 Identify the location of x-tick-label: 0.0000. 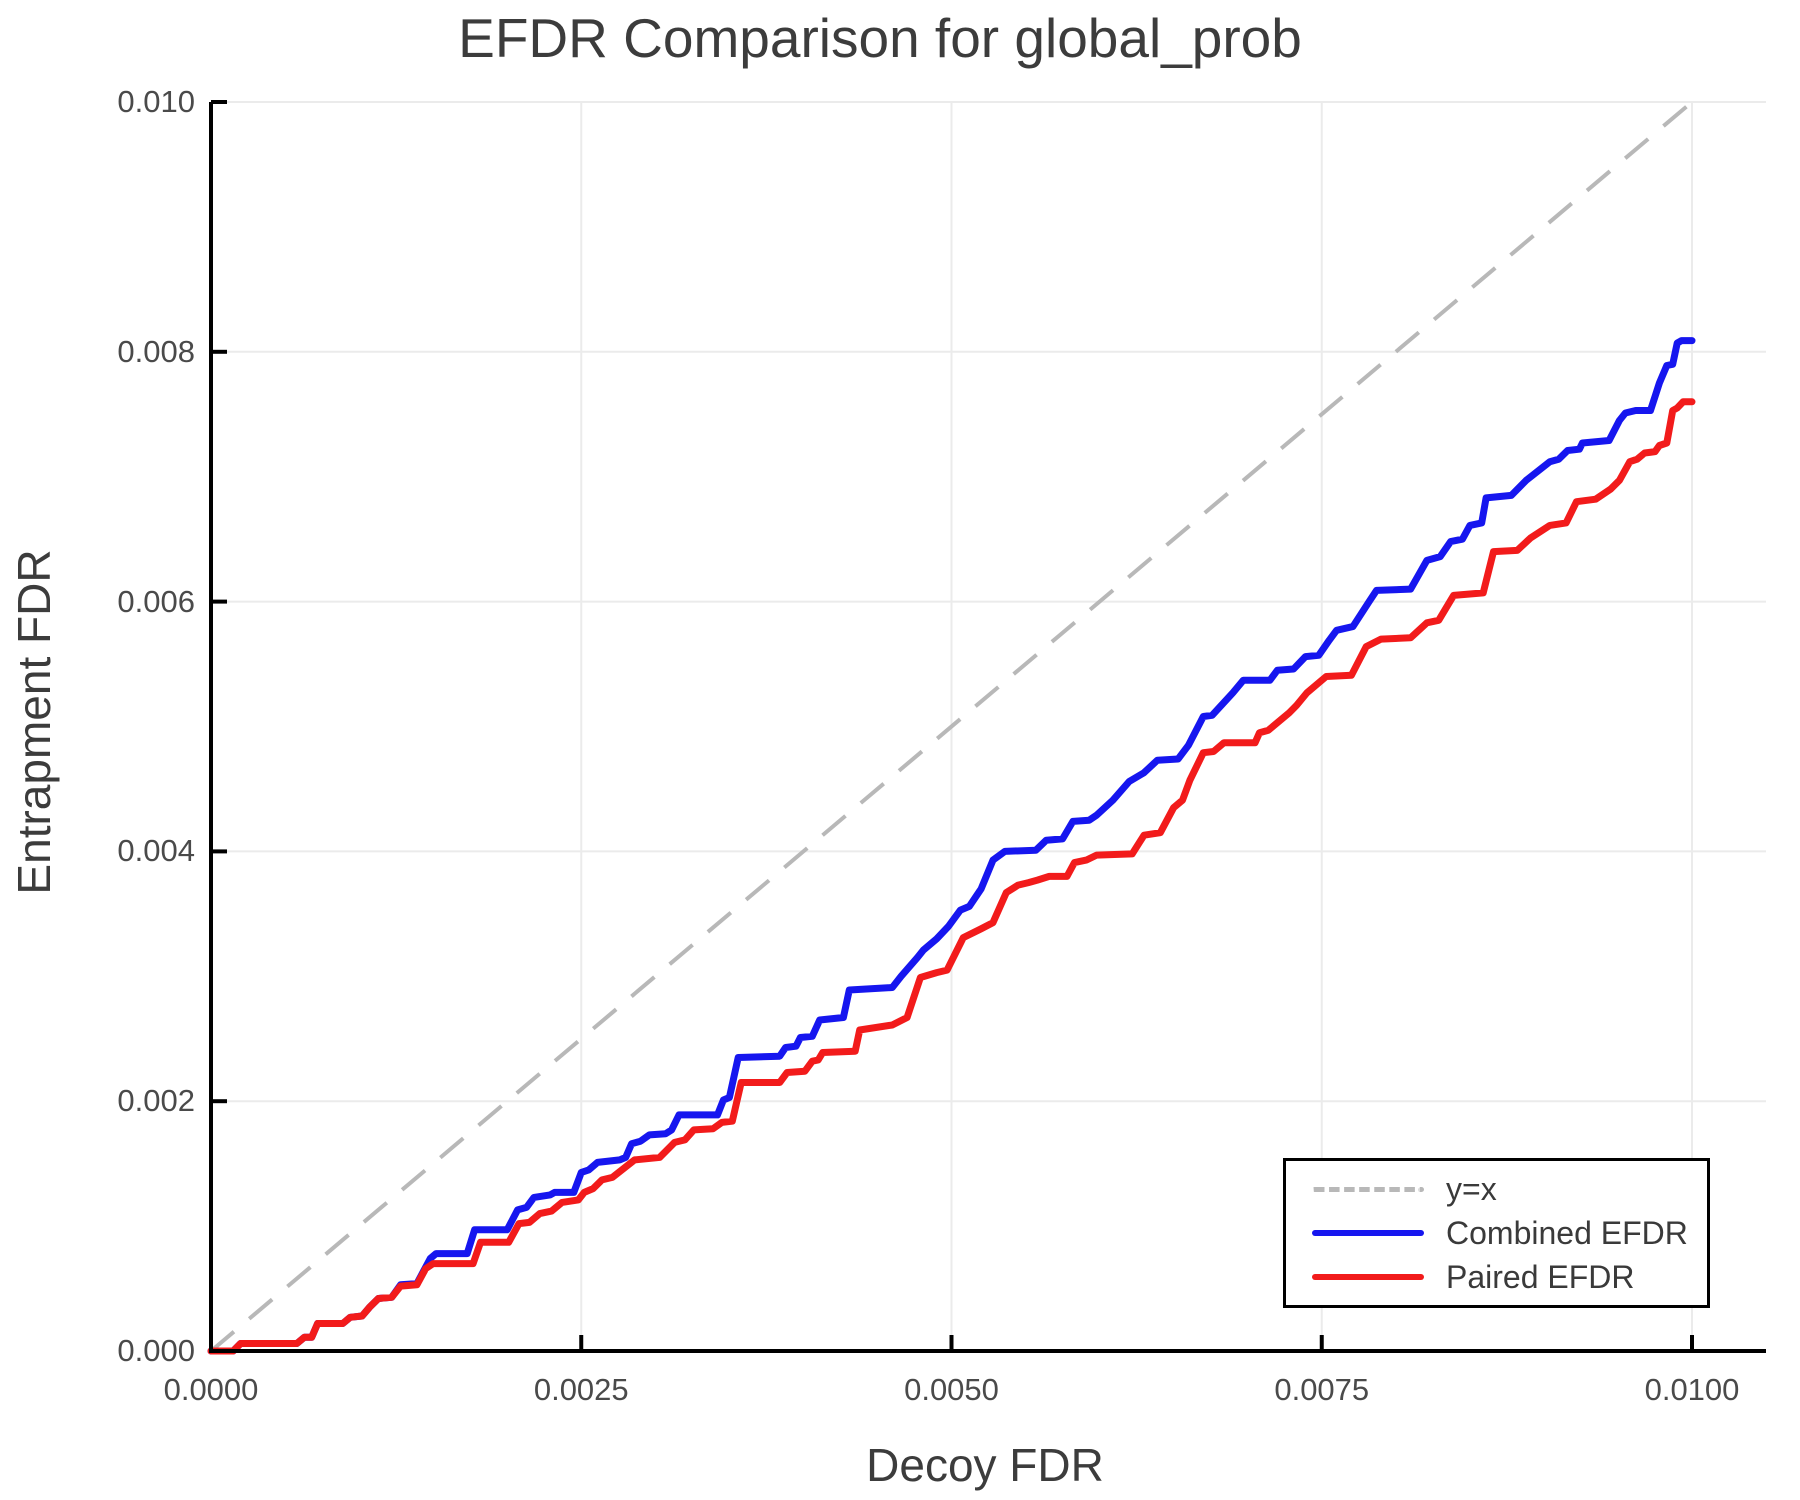
(211, 1389).